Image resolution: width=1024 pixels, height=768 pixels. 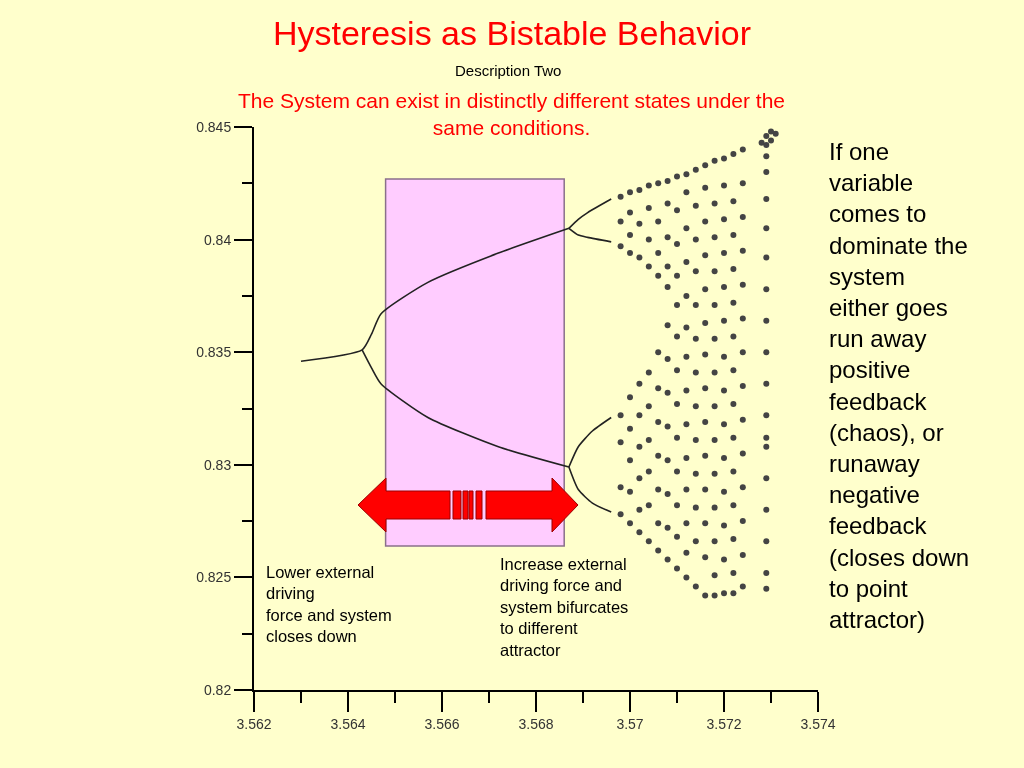 I want to click on x-tick-label: 3.574, so click(x=818, y=723).